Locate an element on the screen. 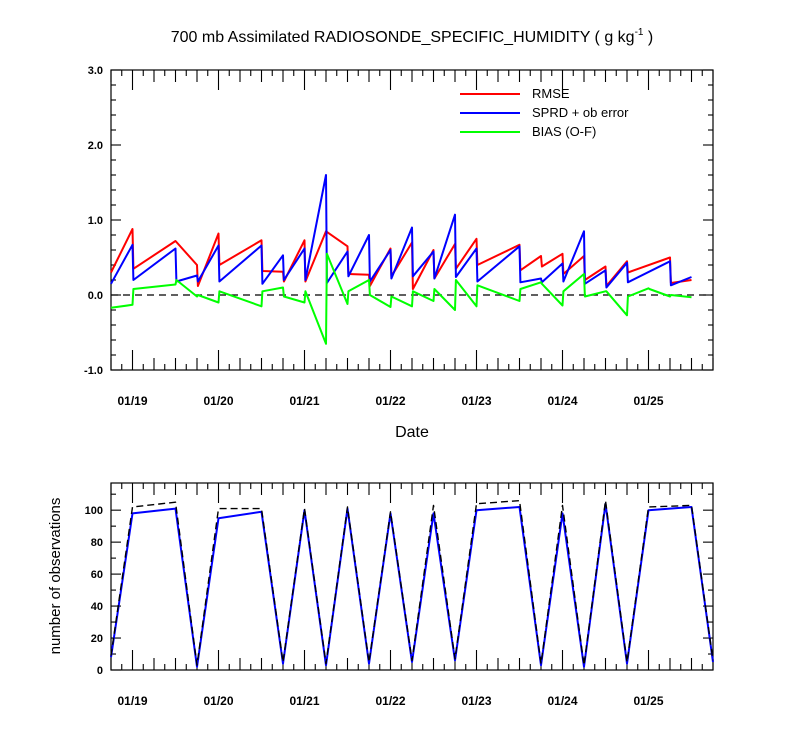  y-tick-label-0-0: 0.0 is located at coordinates (95, 296).